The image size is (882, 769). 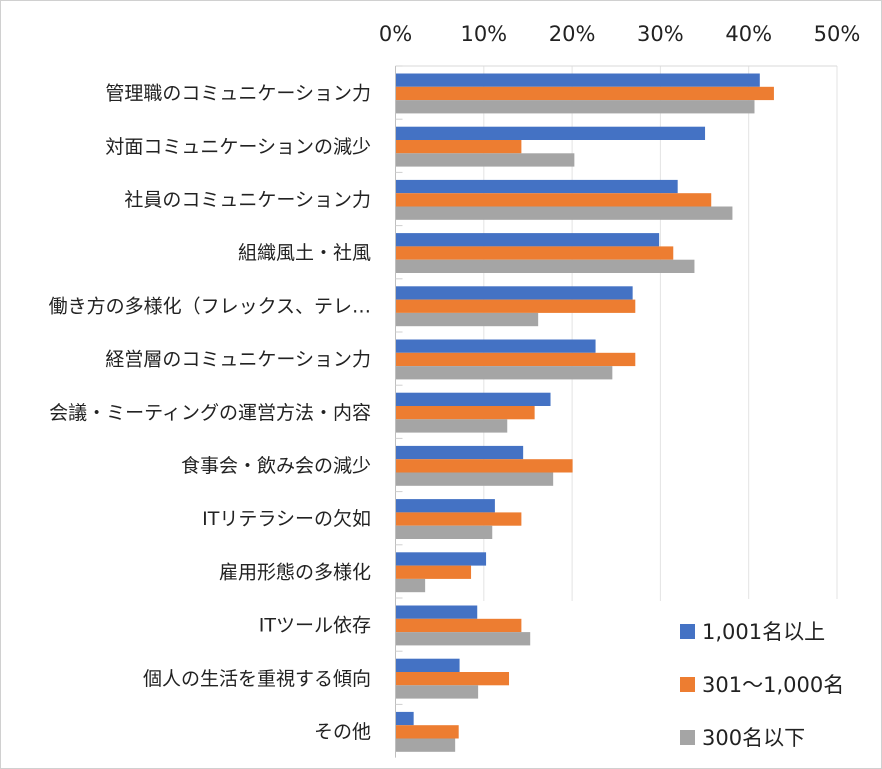 I want to click on x-tick-label: 10%, so click(x=483, y=34).